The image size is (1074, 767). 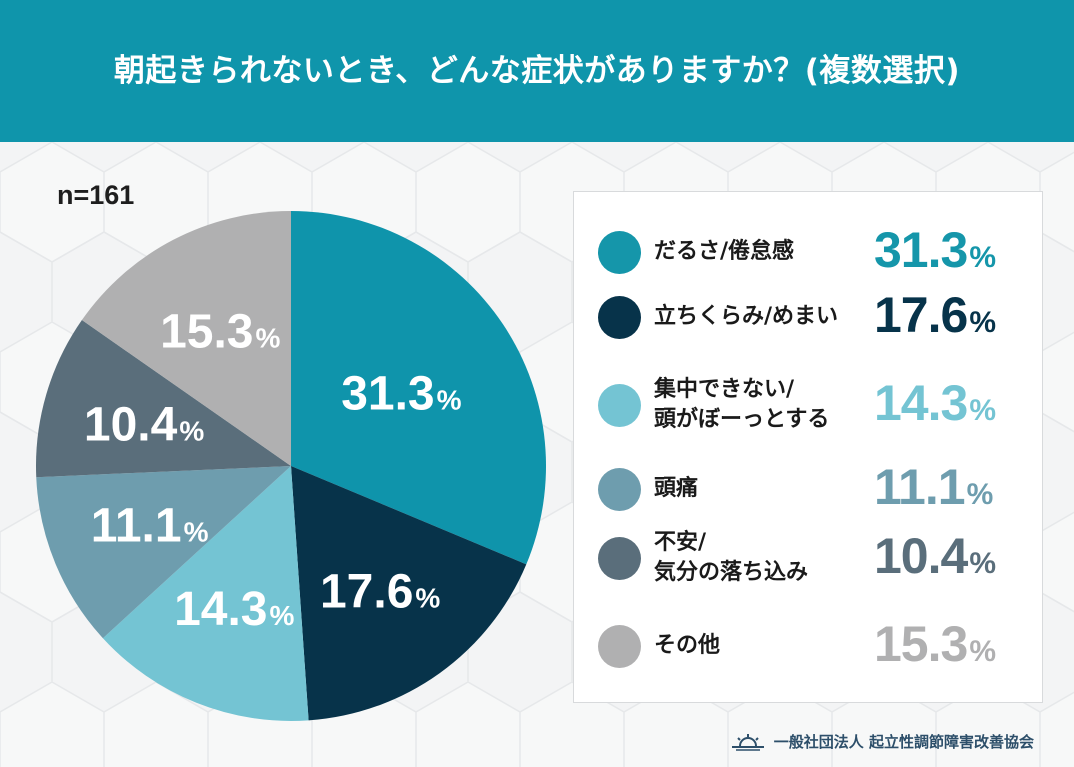 I want to click on legend-value: 17.6%, so click(x=935, y=315).